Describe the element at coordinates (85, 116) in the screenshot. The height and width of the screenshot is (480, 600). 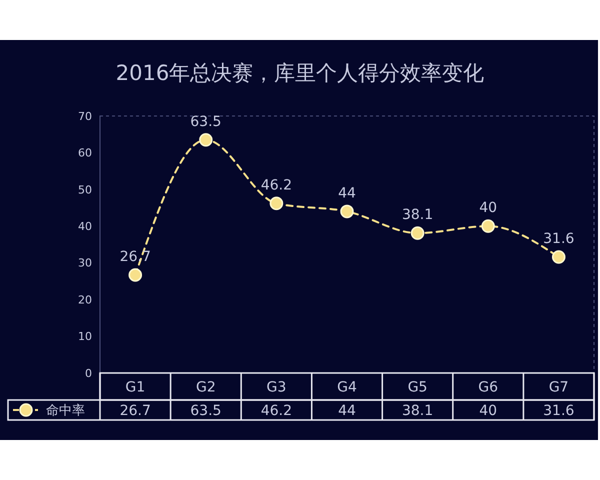
I see `y-tick-label: 70` at that location.